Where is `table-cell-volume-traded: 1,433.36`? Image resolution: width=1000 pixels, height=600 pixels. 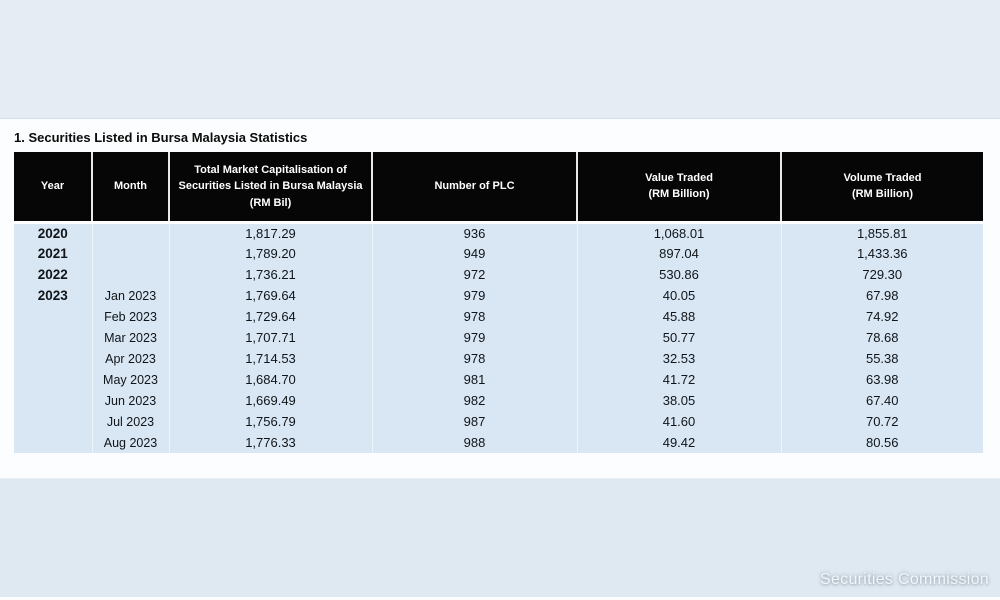 table-cell-volume-traded: 1,433.36 is located at coordinates (881, 253).